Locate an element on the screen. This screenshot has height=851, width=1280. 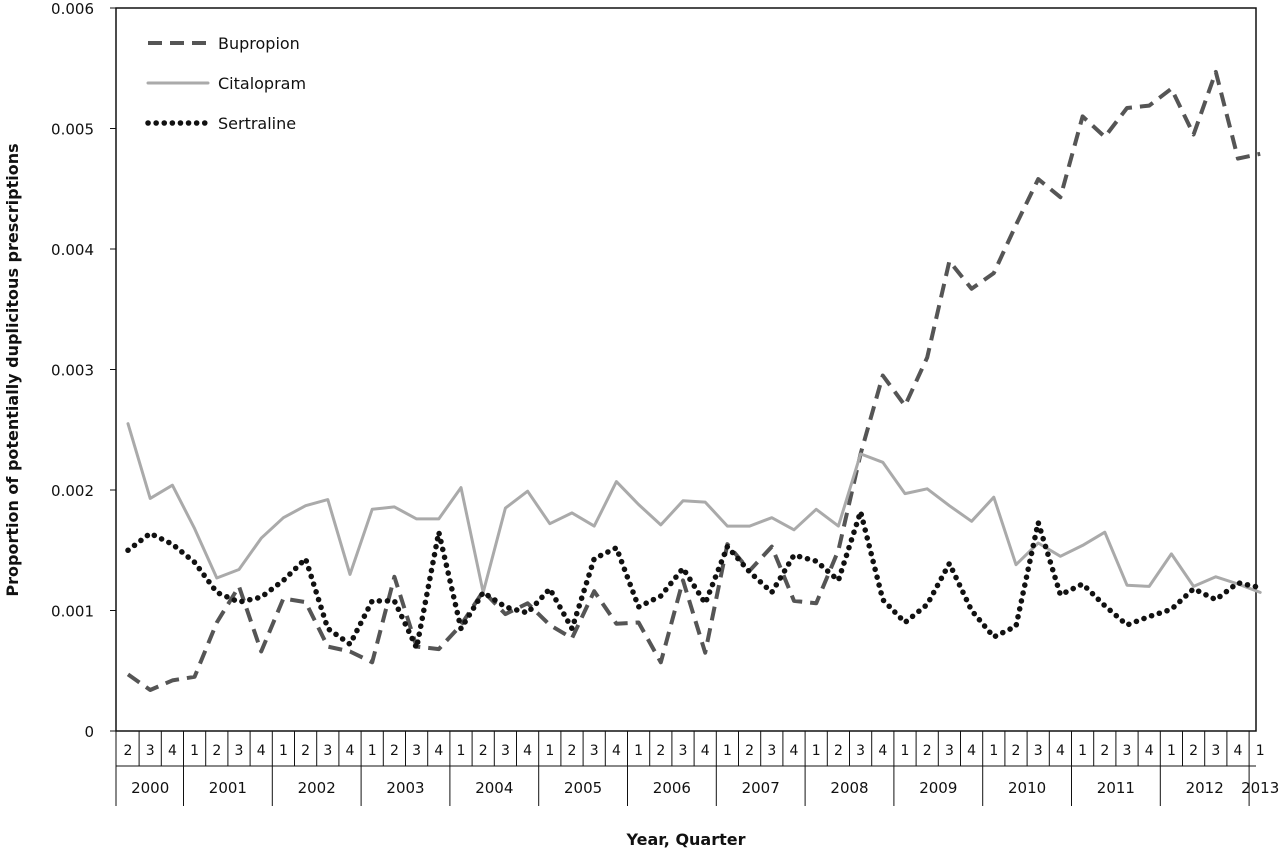
x-year-label: 2006 is located at coordinates (672, 788).